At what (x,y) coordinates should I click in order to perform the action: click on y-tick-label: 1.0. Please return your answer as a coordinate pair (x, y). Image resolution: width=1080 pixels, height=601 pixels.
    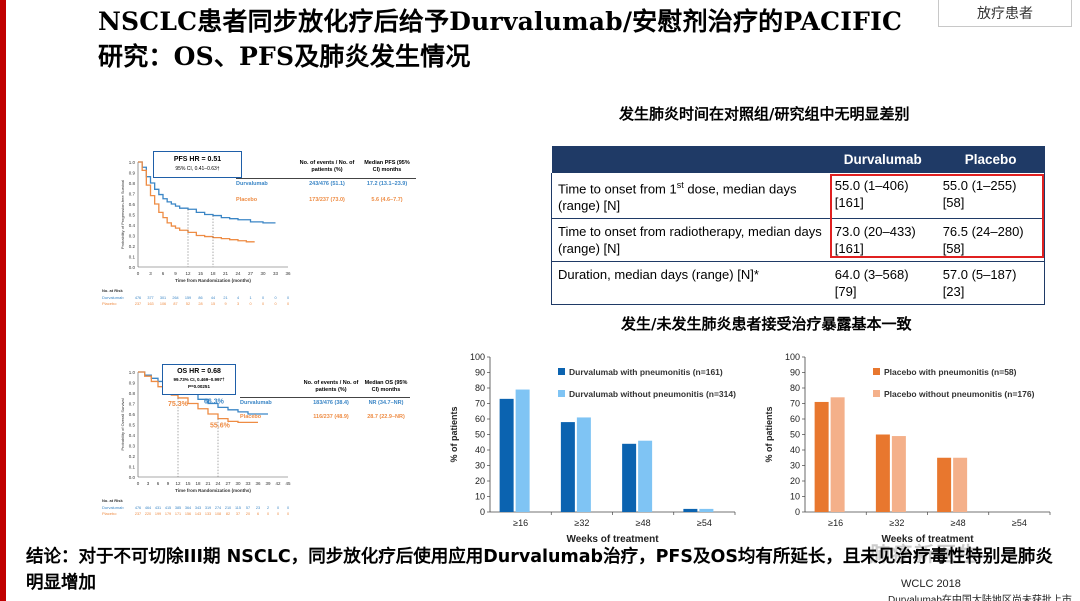
    Looking at the image, I should click on (132, 372).